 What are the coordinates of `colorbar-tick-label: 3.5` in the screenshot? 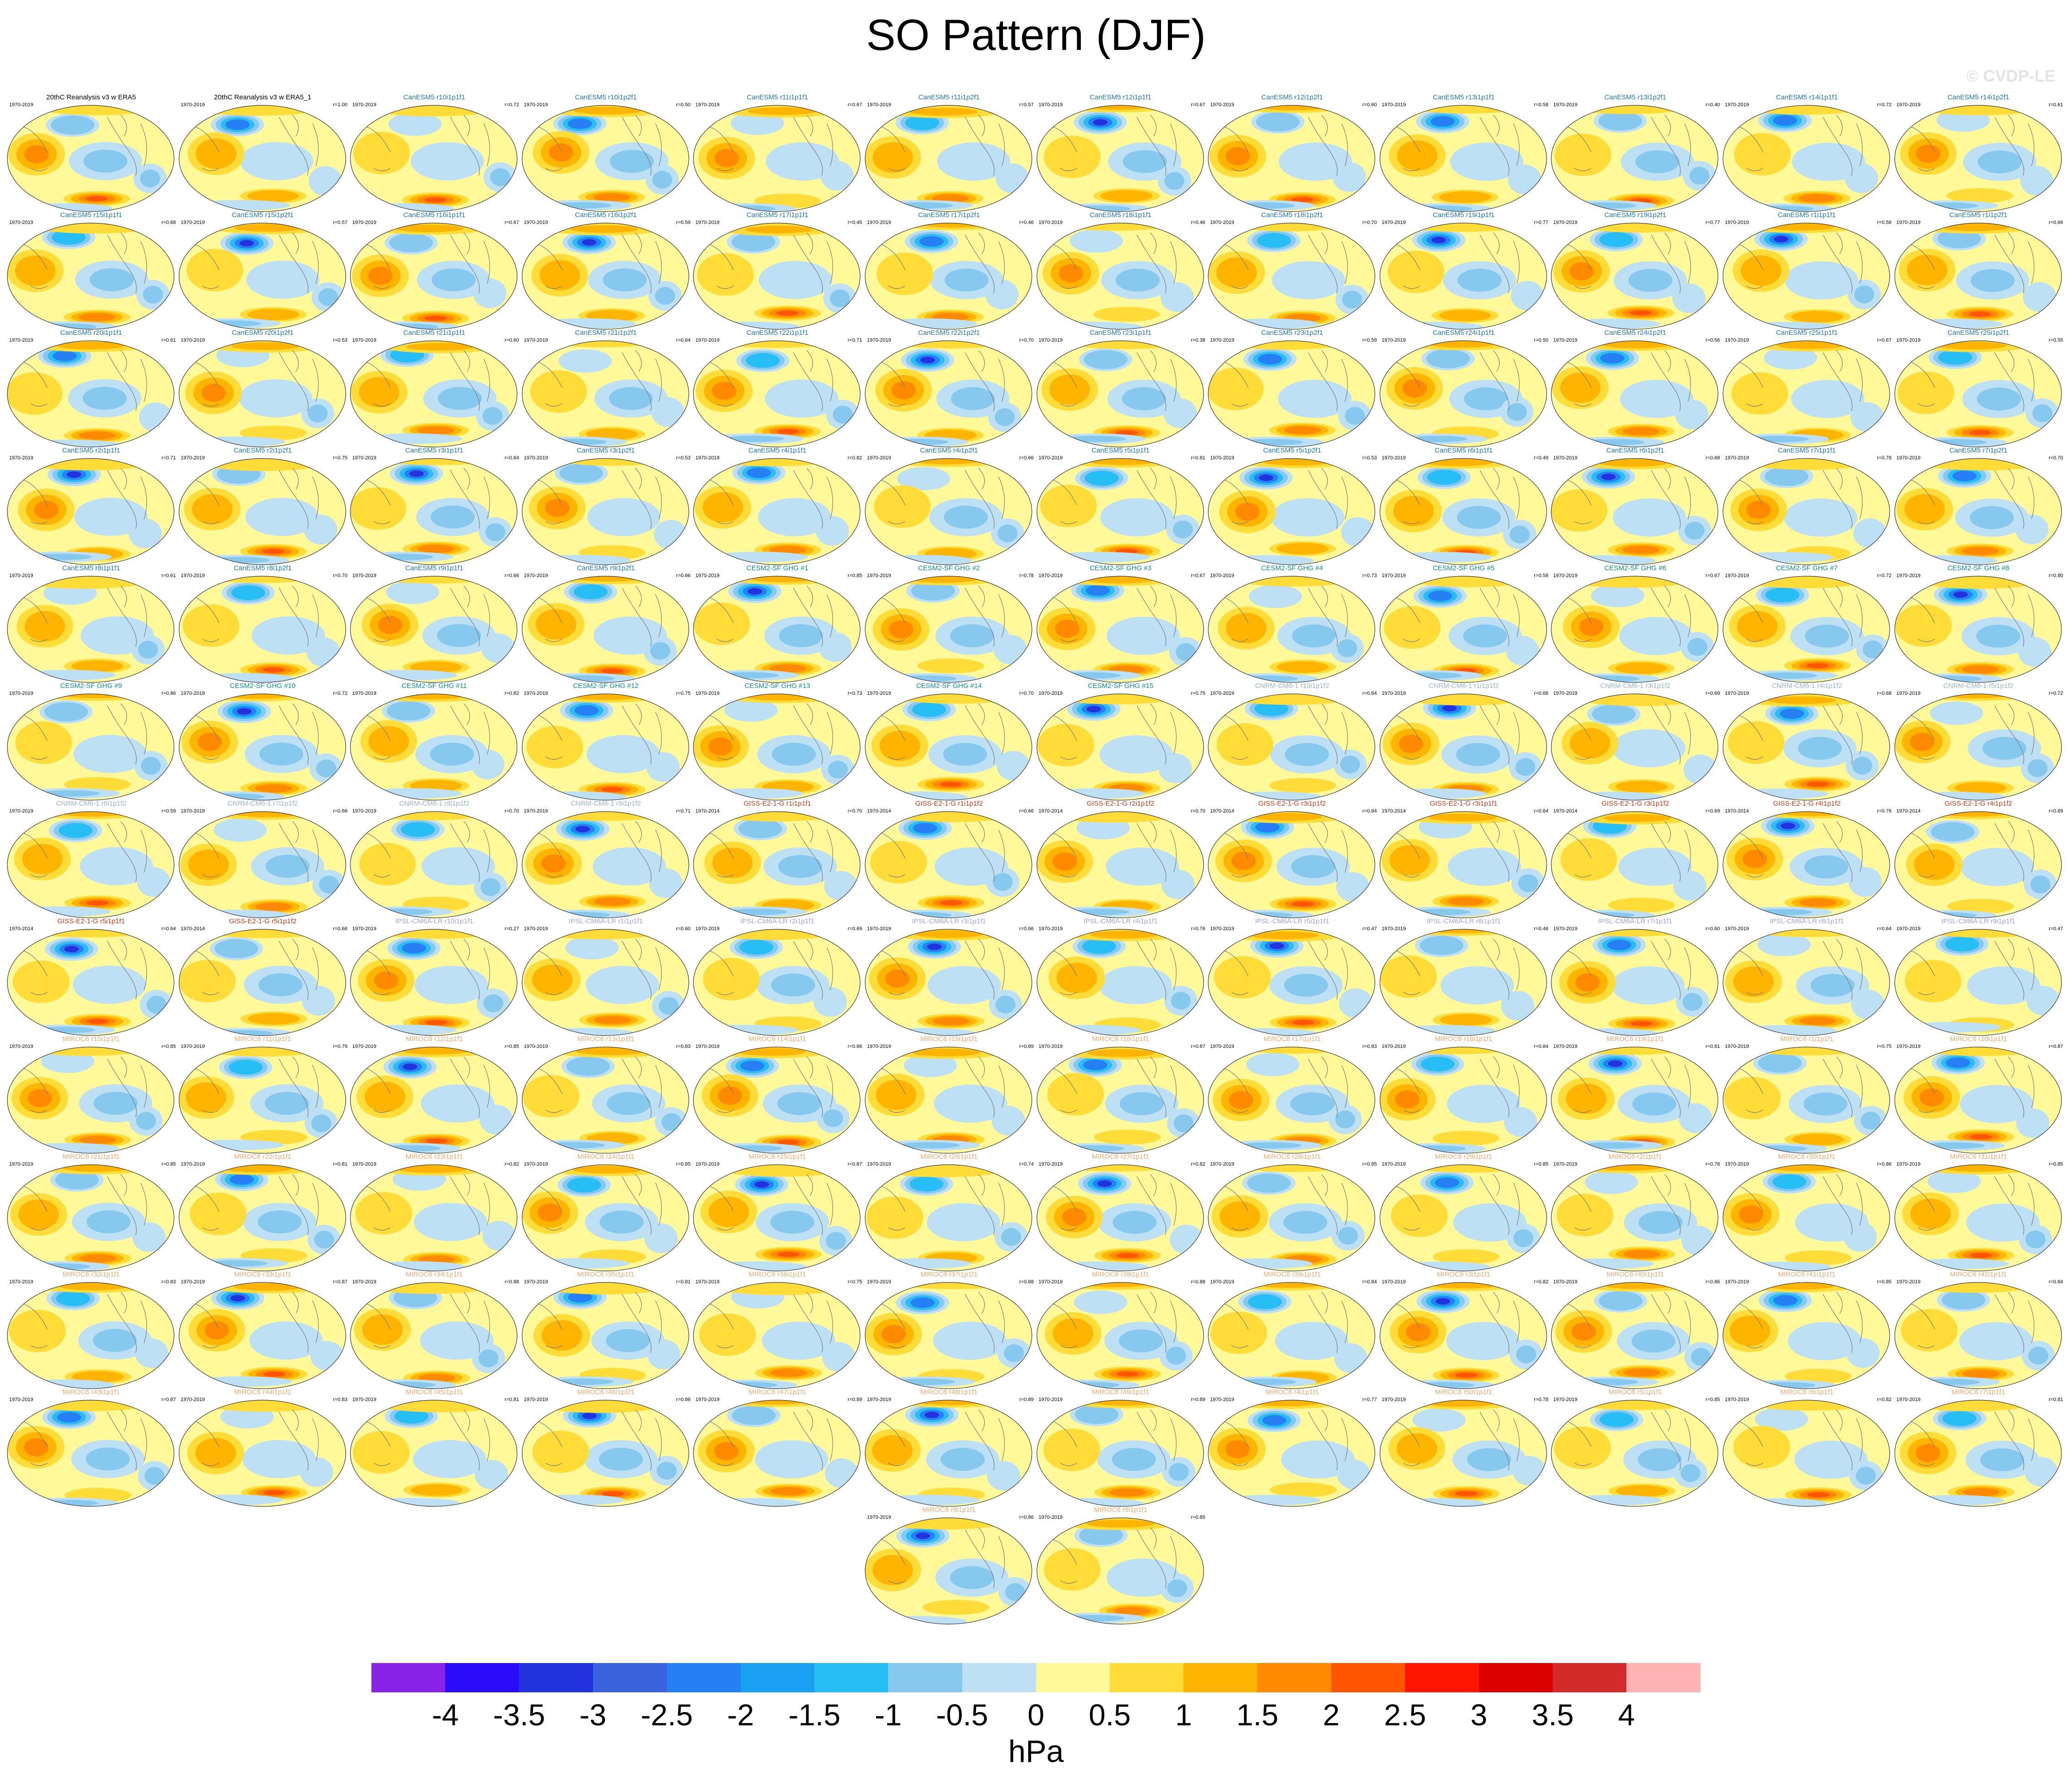 It's located at (1553, 1715).